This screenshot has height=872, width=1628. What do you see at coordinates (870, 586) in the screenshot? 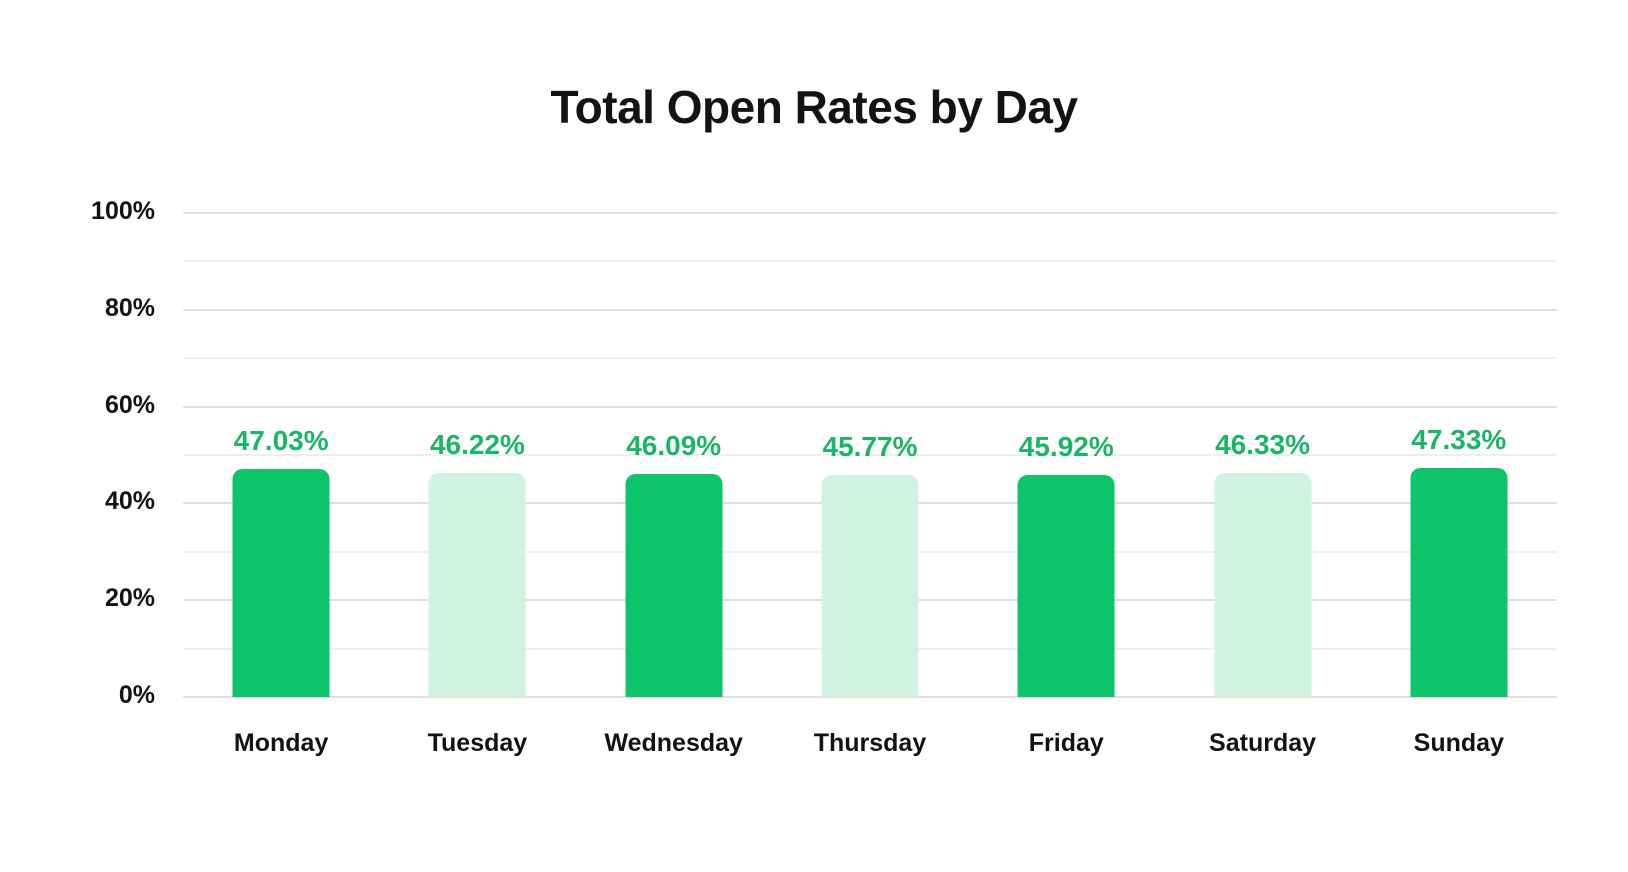
I see `bar-thursday` at bounding box center [870, 586].